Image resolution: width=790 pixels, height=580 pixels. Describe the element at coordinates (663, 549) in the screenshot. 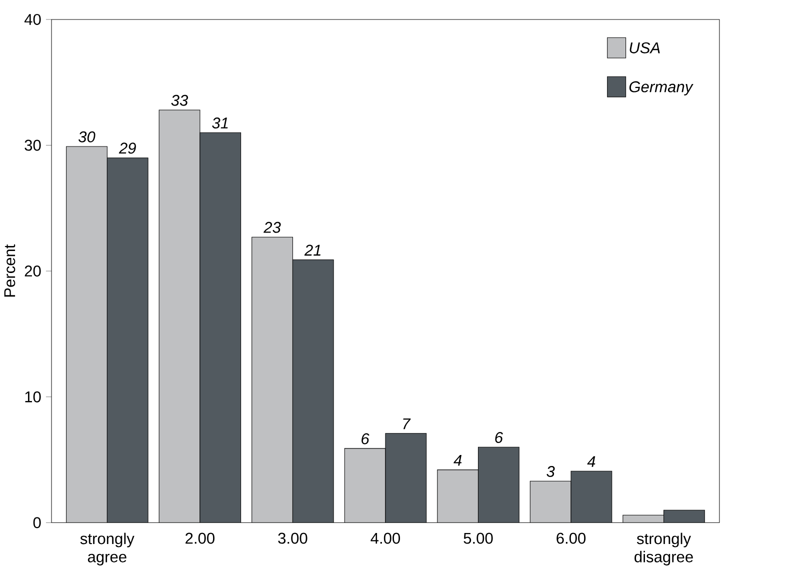

I see `x-tick-label: strongly disagree` at that location.